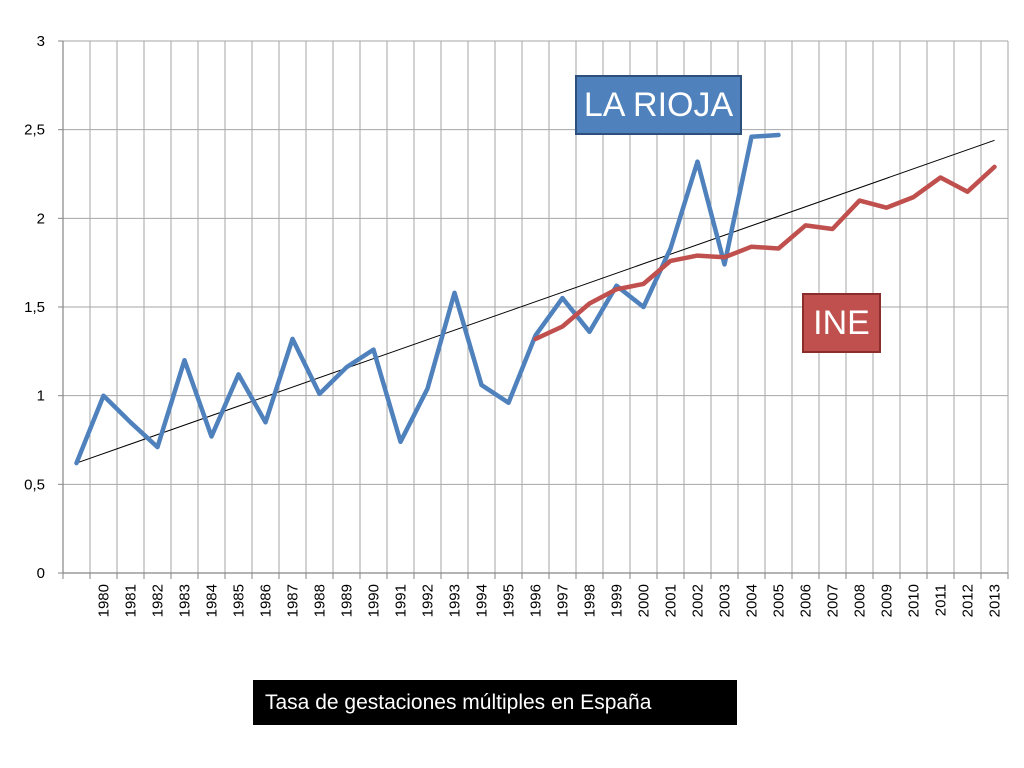 The width and height of the screenshot is (1024, 768). What do you see at coordinates (374, 600) in the screenshot?
I see `x-tick-label: 1990` at bounding box center [374, 600].